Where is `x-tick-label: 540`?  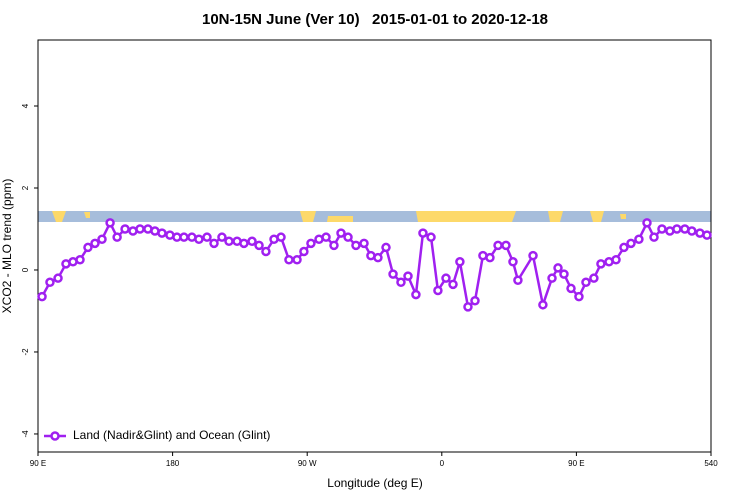 x-tick-label: 540 is located at coordinates (711, 463).